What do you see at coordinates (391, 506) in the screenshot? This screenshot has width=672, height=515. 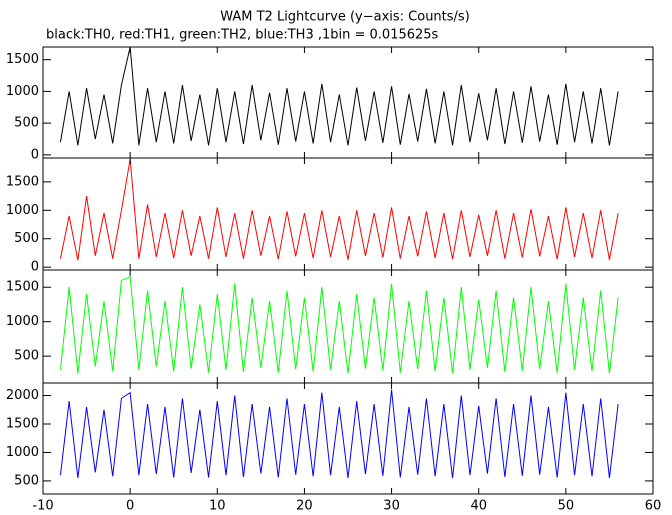 I see `x-tick-label: 30` at bounding box center [391, 506].